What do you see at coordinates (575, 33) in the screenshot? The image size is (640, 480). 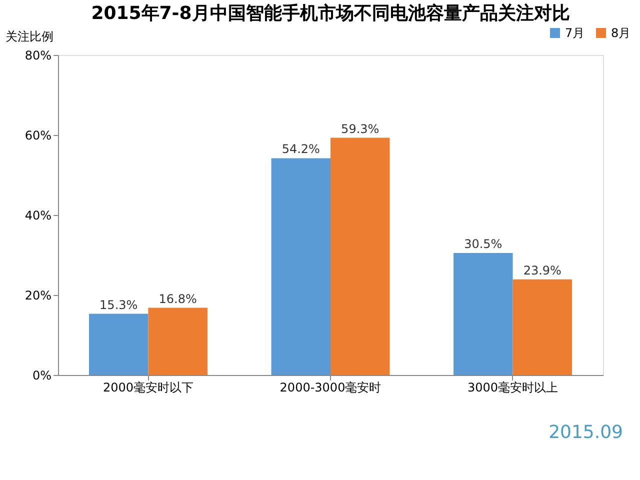 I see `legend-label: 7月` at bounding box center [575, 33].